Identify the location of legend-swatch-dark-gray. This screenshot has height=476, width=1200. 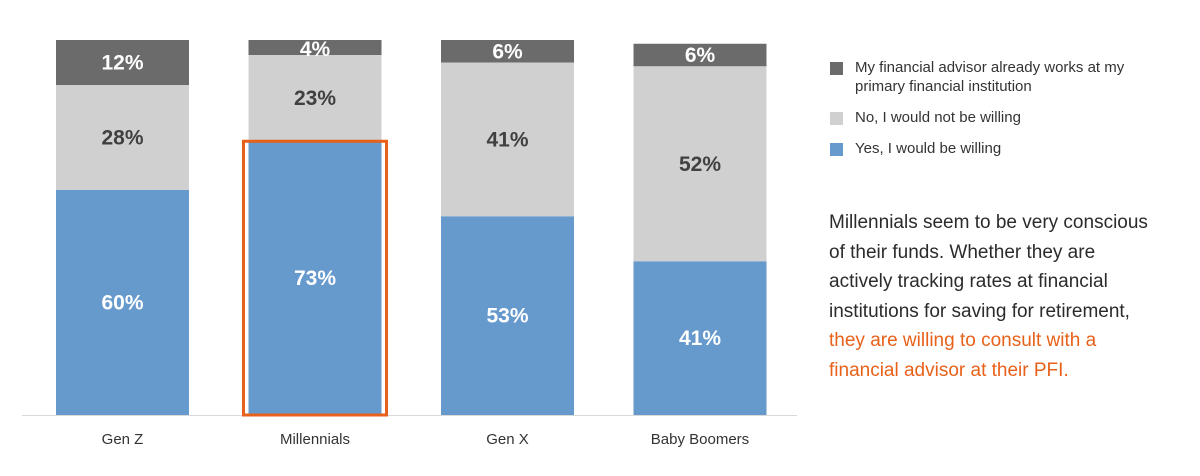
(836, 68).